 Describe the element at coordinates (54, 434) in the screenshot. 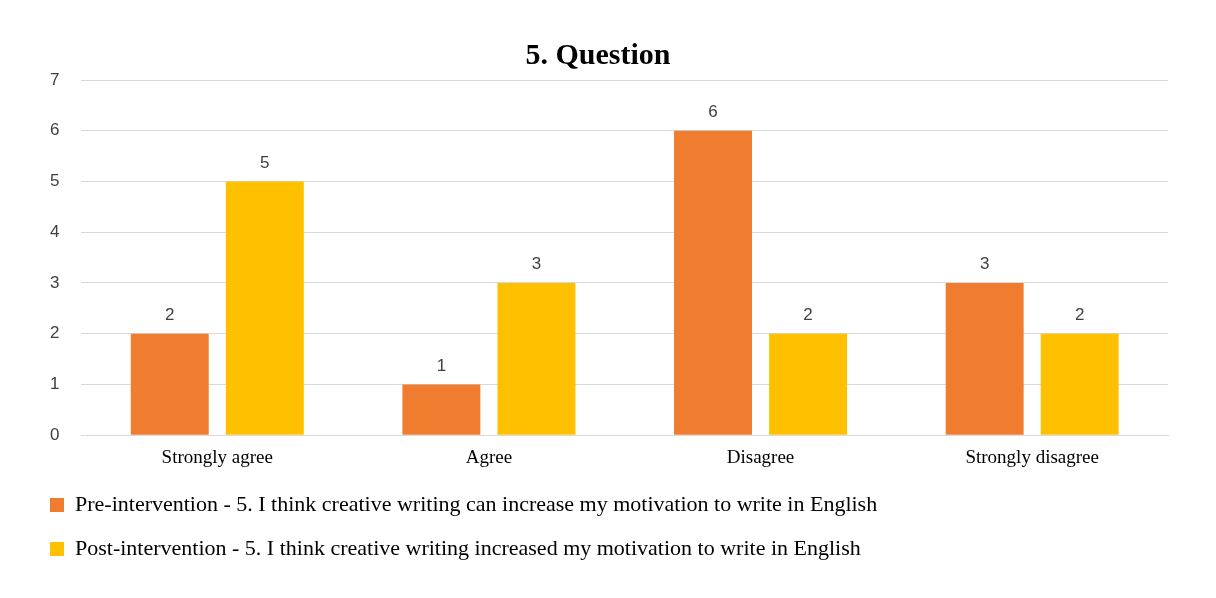

I see `y-tick-label: 0` at that location.